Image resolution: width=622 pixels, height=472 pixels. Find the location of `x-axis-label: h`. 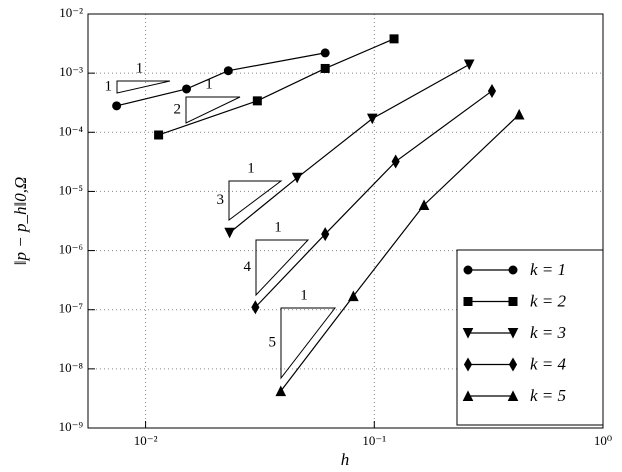

x-axis-label: h is located at coordinates (345, 459).